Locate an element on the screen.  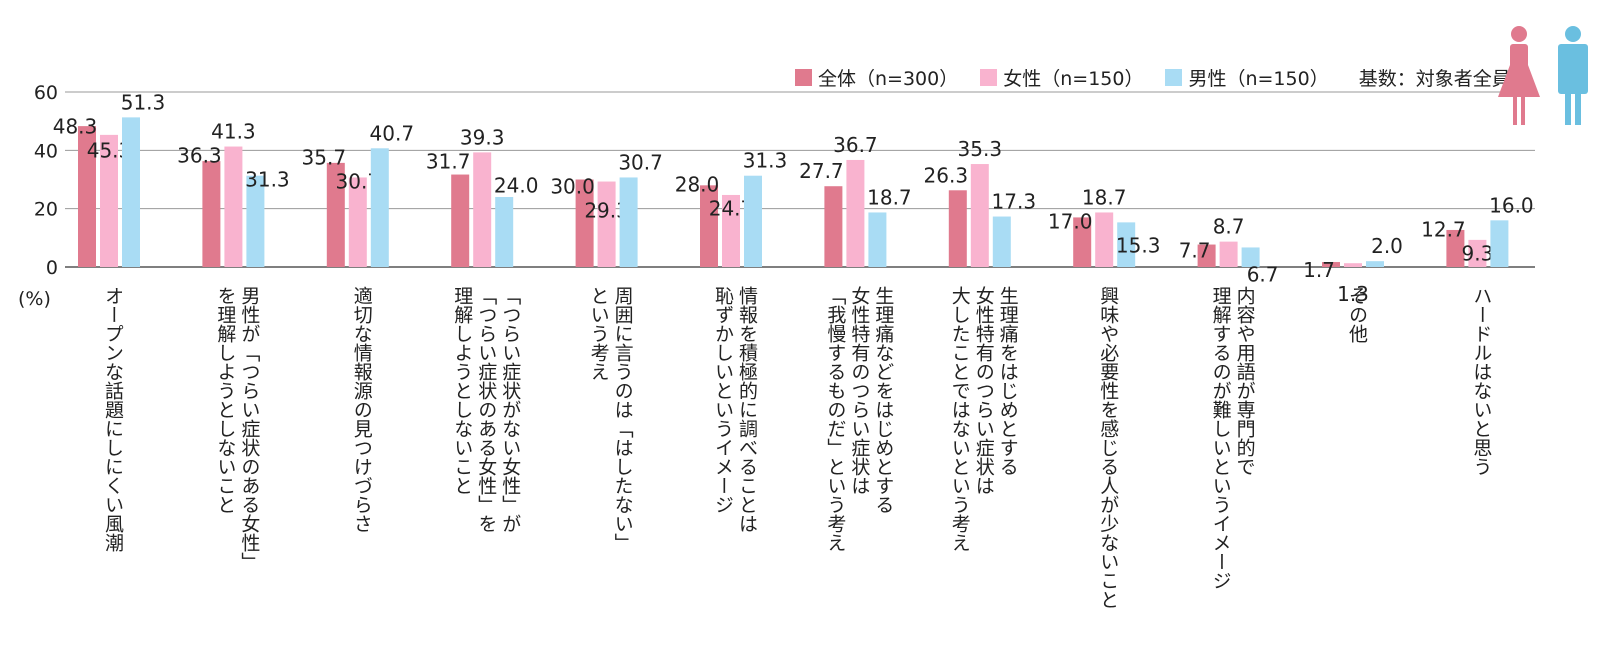
legend-item-male: 男性（n=150） is located at coordinates (1247, 77).